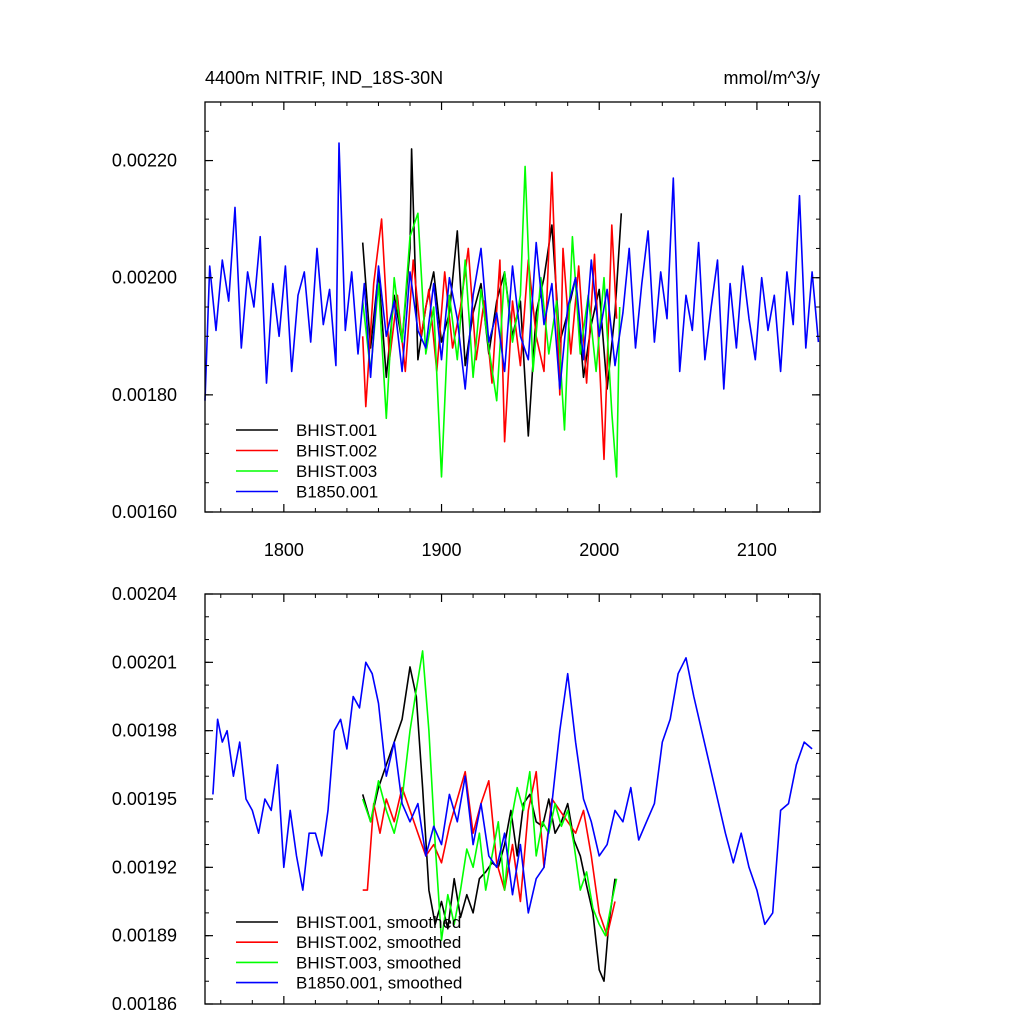 Image resolution: width=1024 pixels, height=1024 pixels. I want to click on y-tick-label: 0.00180, so click(144, 395).